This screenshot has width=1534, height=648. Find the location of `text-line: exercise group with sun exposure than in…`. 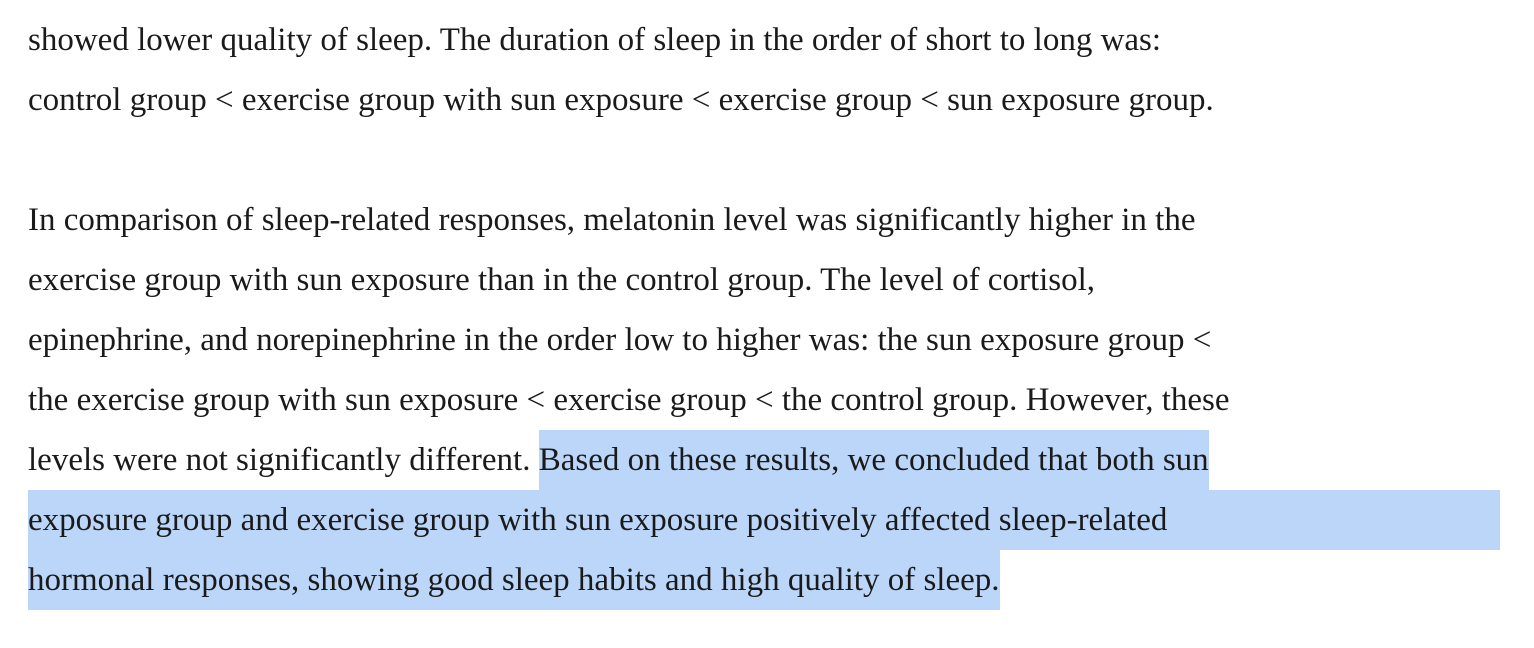

text-line: exercise group with sun exposure than in… is located at coordinates (562, 280).